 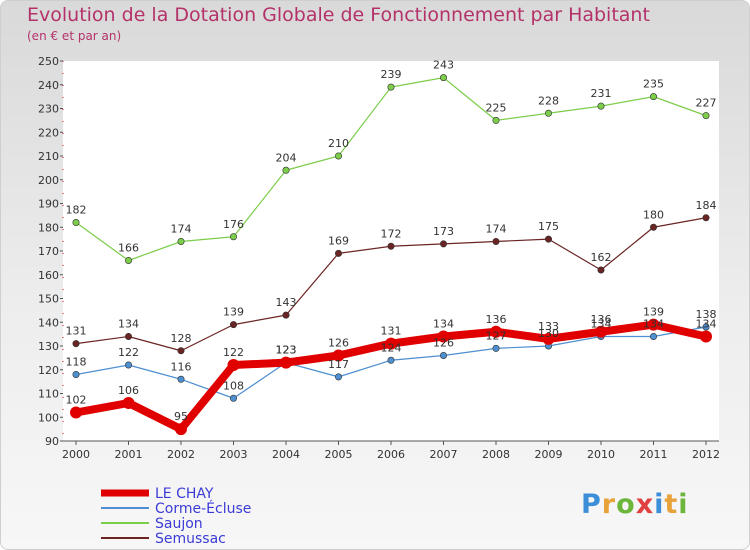 I want to click on data-label: 122, so click(x=233, y=352).